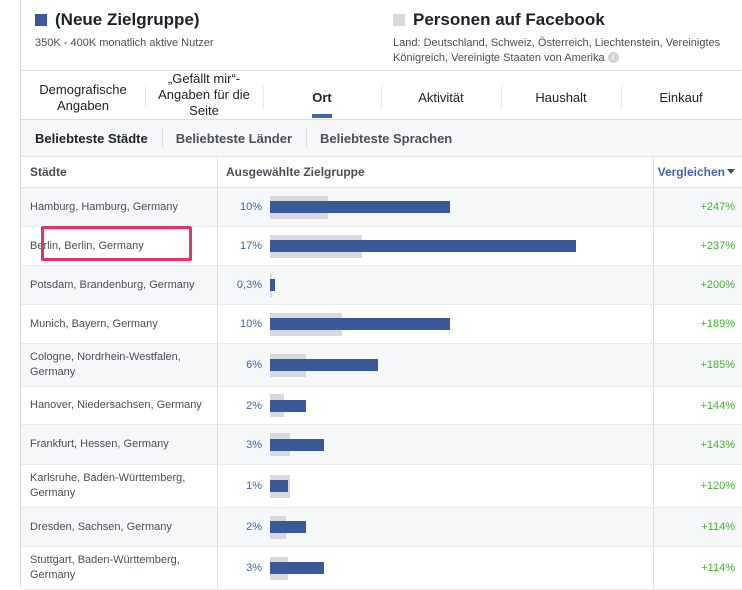 The width and height of the screenshot is (742, 590). I want to click on audience-percent: 6%, so click(254, 365).